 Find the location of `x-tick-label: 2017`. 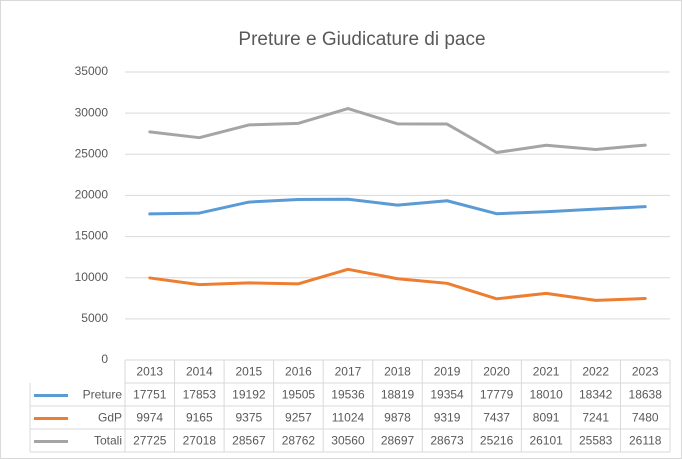

x-tick-label: 2017 is located at coordinates (348, 372).